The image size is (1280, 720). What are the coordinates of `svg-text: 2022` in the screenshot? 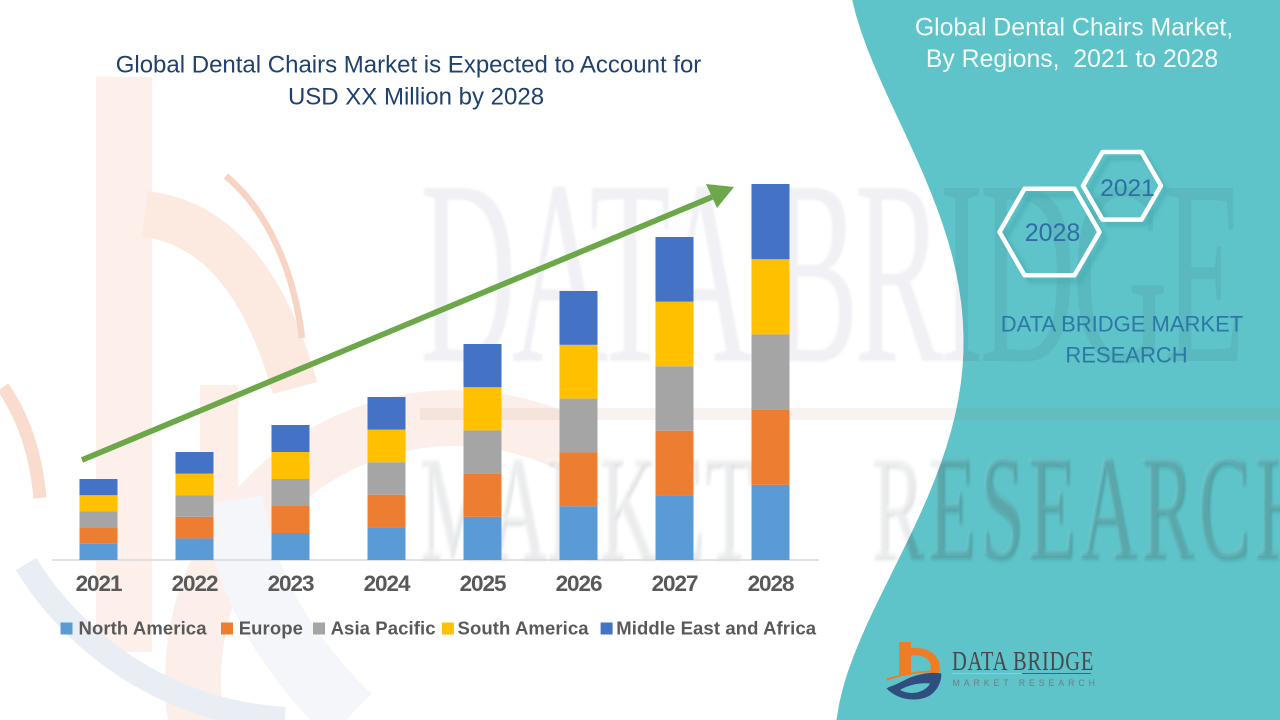 It's located at (195, 583).